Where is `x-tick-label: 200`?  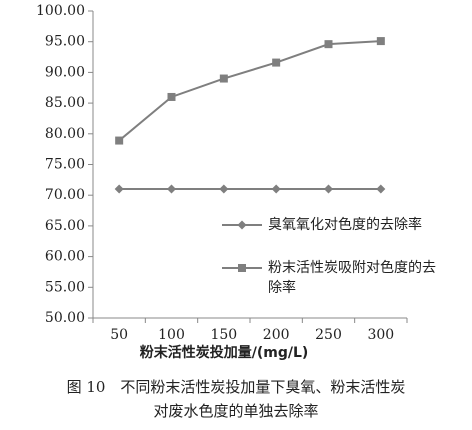
x-tick-label: 200 is located at coordinates (276, 335).